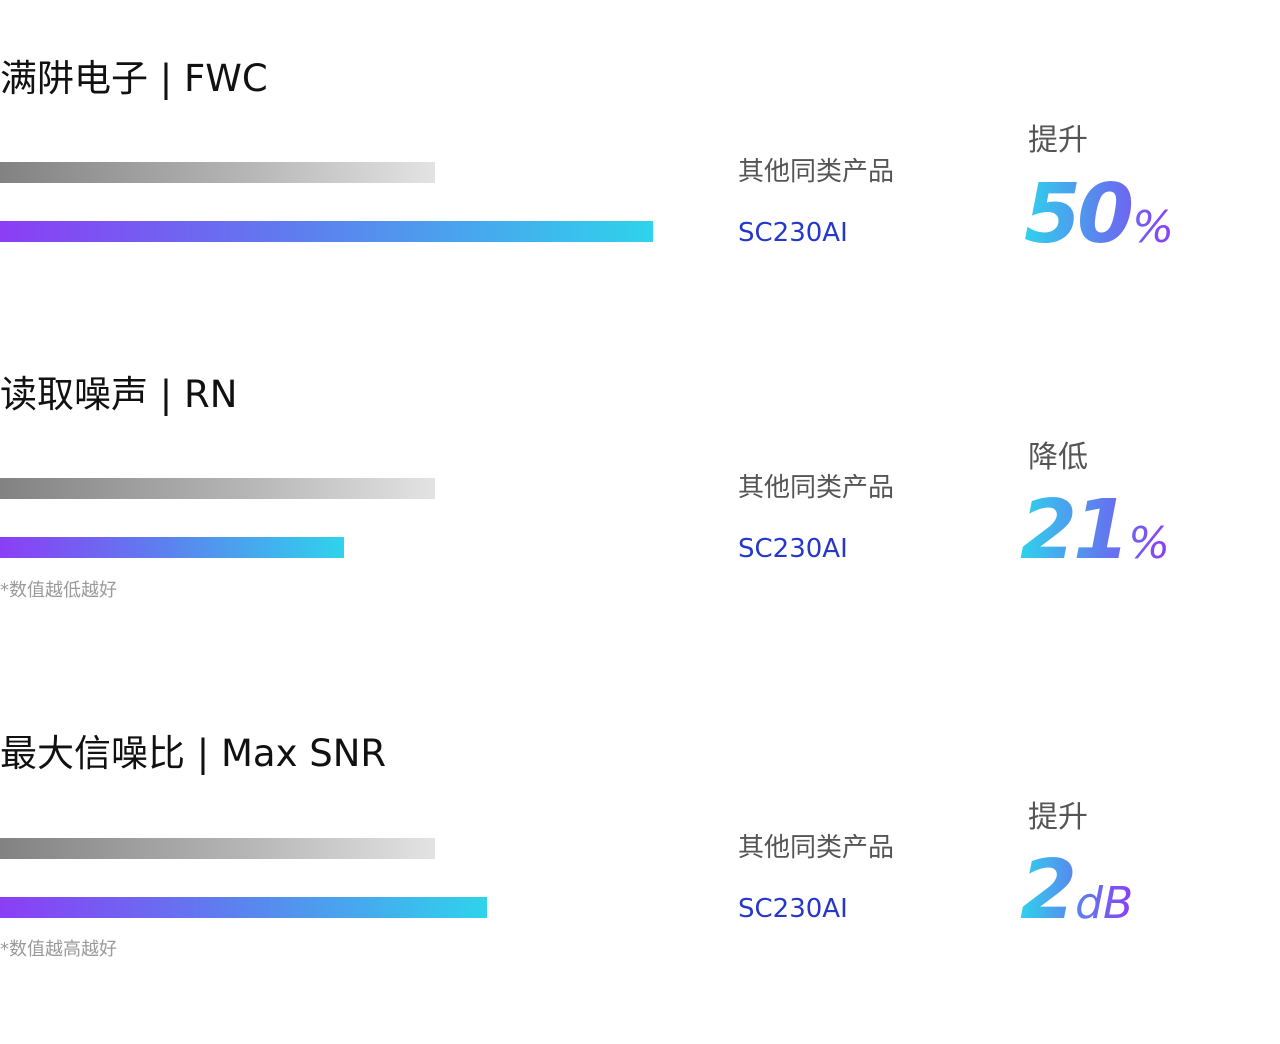 Image resolution: width=1280 pixels, height=1044 pixels. Describe the element at coordinates (1073, 530) in the screenshot. I see `change-number: 21` at that location.